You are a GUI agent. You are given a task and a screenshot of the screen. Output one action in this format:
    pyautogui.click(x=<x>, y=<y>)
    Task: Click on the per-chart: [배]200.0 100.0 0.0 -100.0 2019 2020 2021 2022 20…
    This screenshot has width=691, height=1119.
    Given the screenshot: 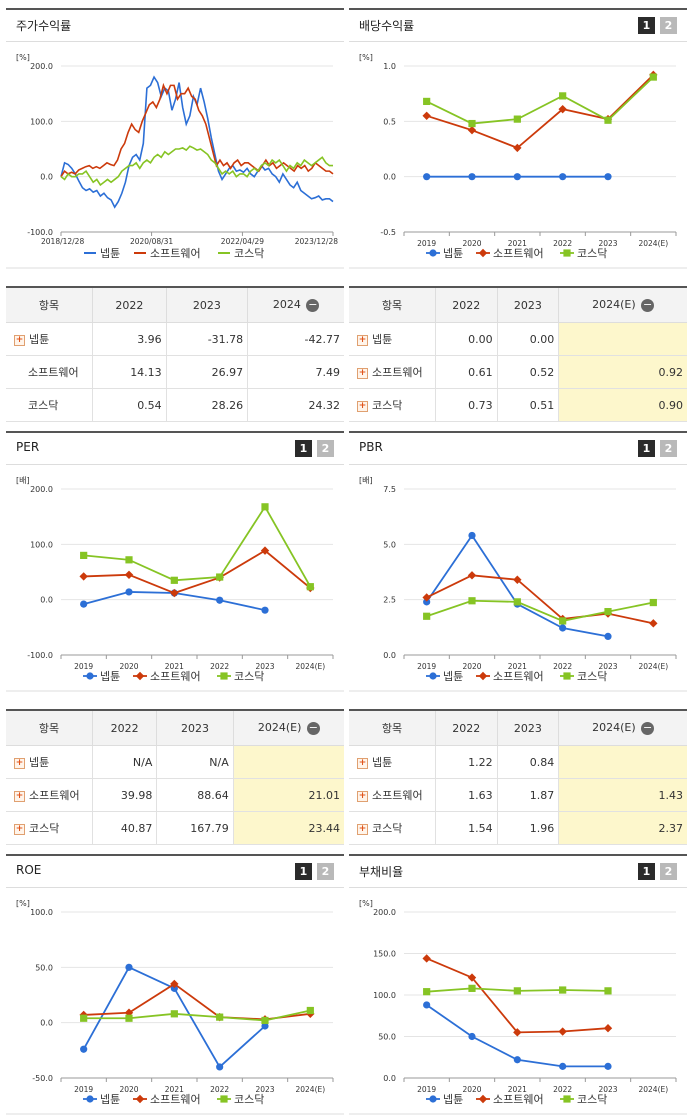 What is the action you would take?
    pyautogui.click(x=175, y=584)
    